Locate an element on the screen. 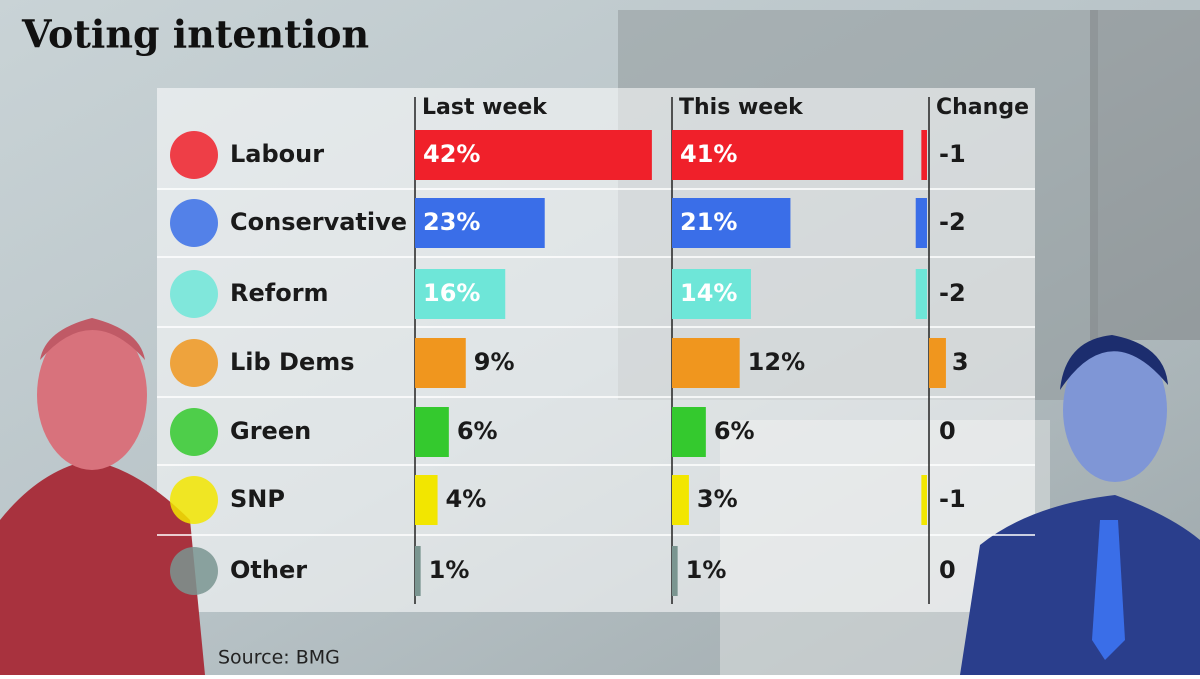 The width and height of the screenshot is (1200, 679). value-label: 42% is located at coordinates (451, 154).